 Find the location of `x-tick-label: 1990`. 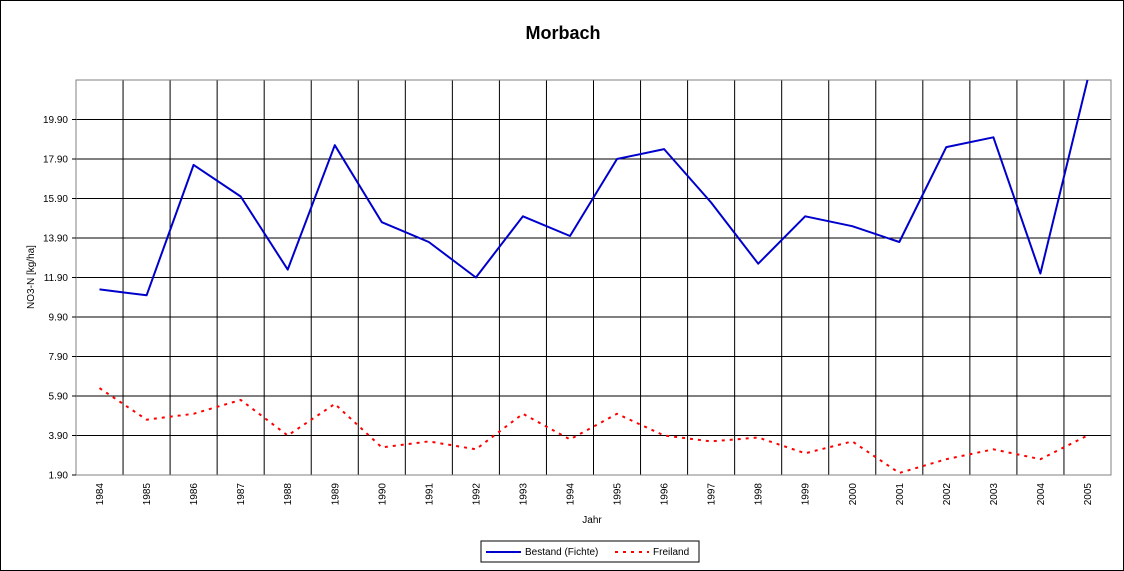

x-tick-label: 1990 is located at coordinates (382, 494).